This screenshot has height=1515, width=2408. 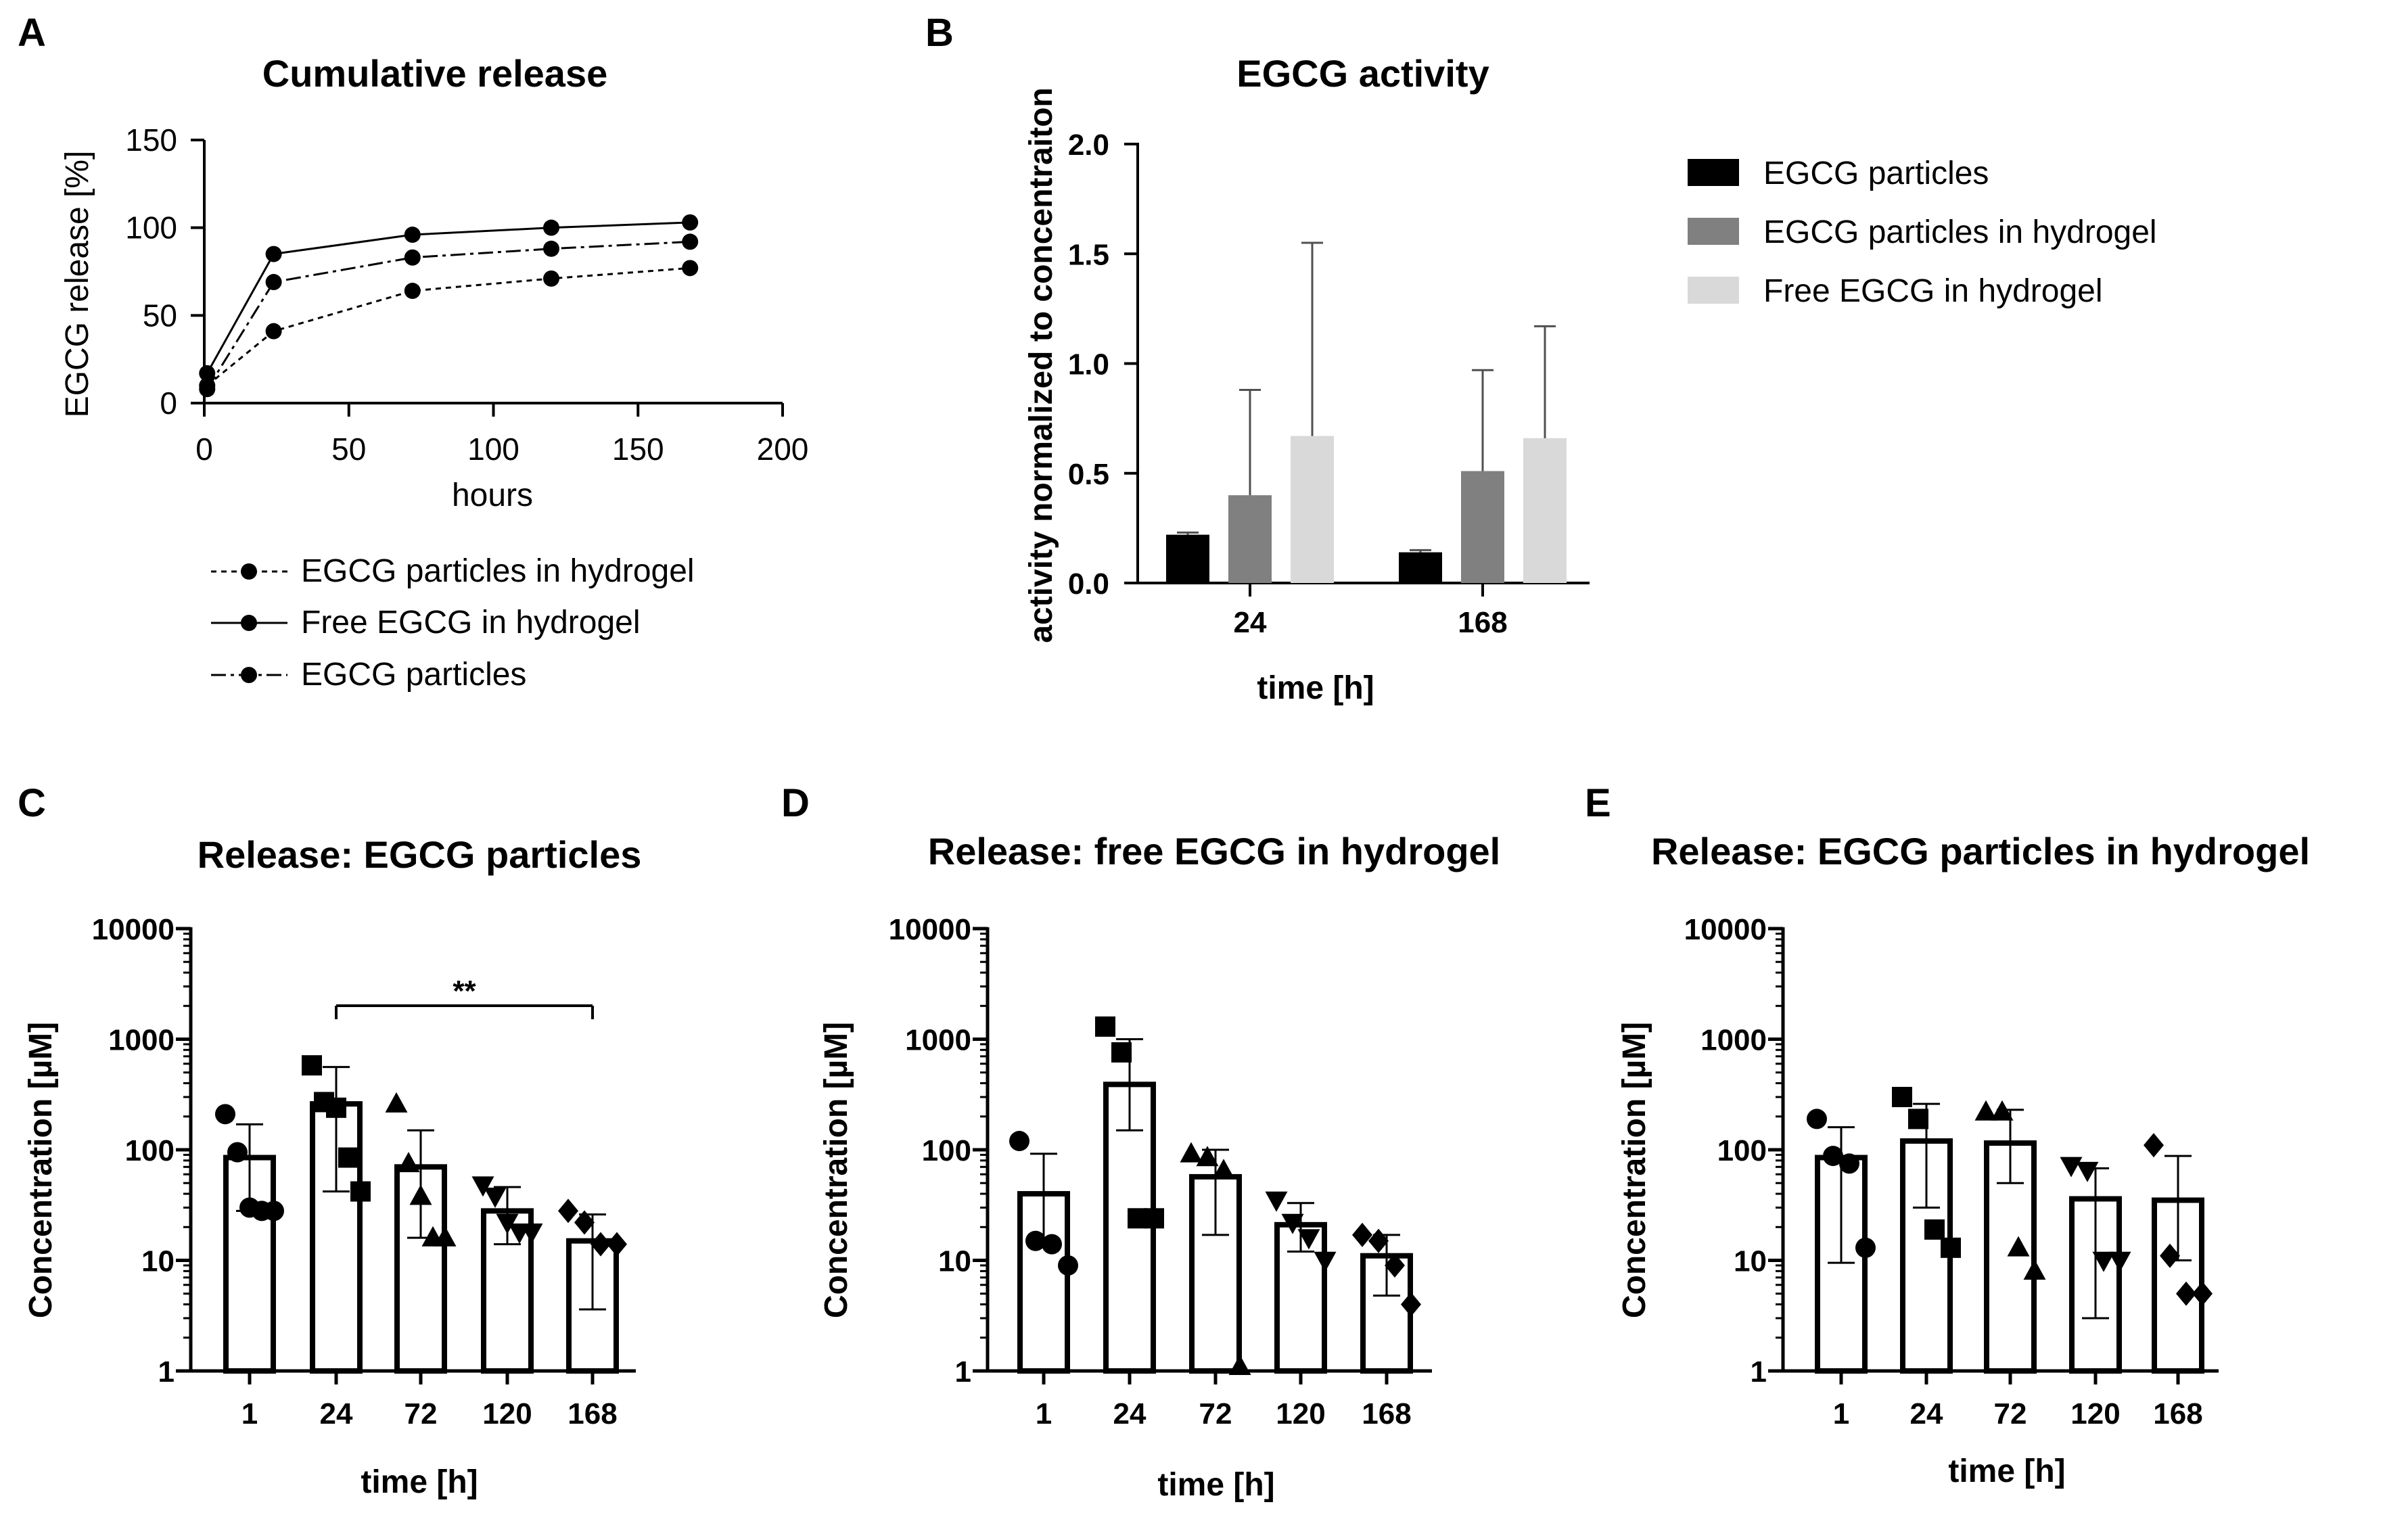 I want to click on legend-label: EGCG particles, so click(x=1876, y=173).